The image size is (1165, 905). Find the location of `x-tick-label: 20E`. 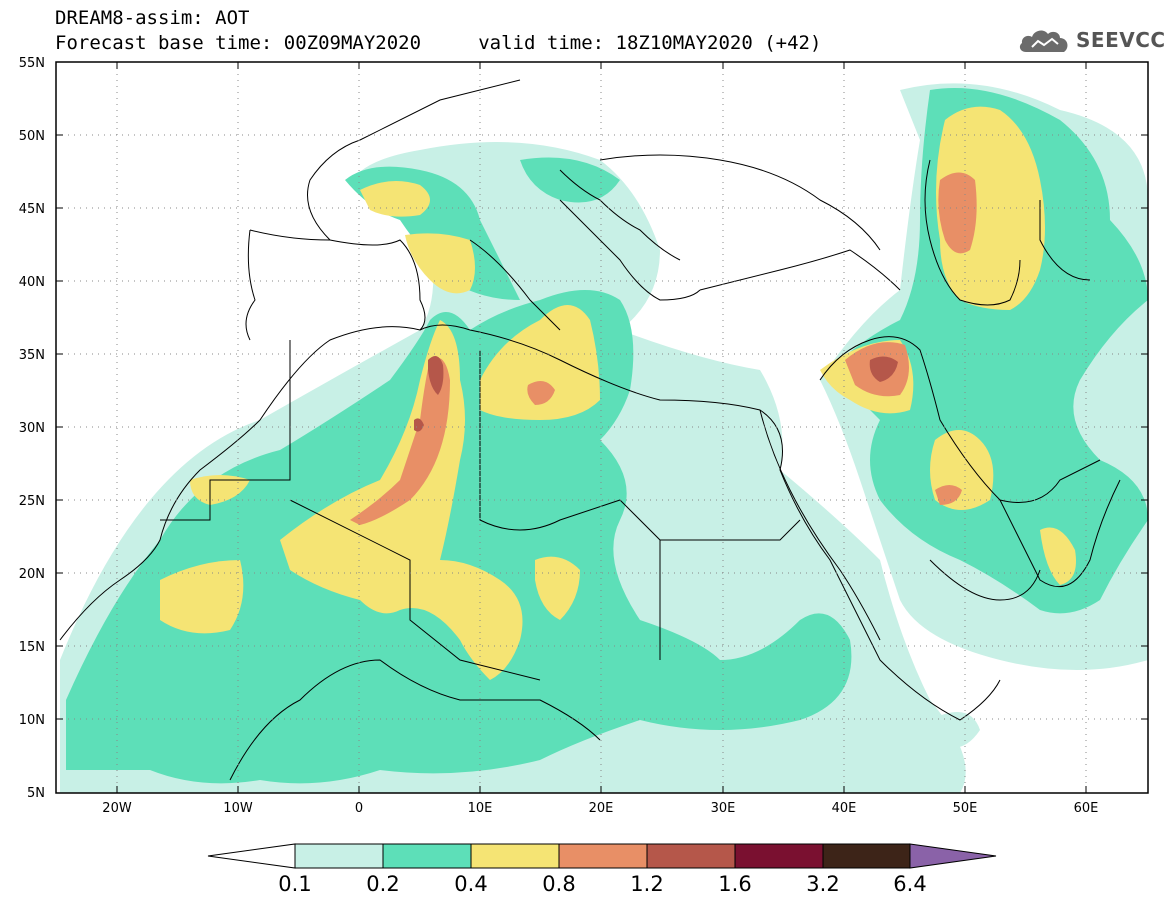

x-tick-label: 20E is located at coordinates (601, 808).